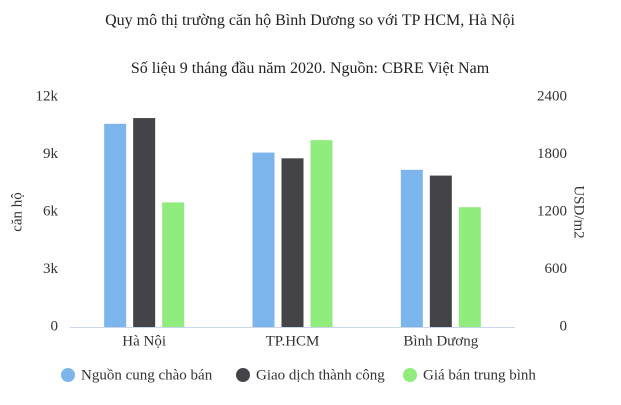  What do you see at coordinates (144, 341) in the screenshot?
I see `x-tick-label: Hà Nội` at bounding box center [144, 341].